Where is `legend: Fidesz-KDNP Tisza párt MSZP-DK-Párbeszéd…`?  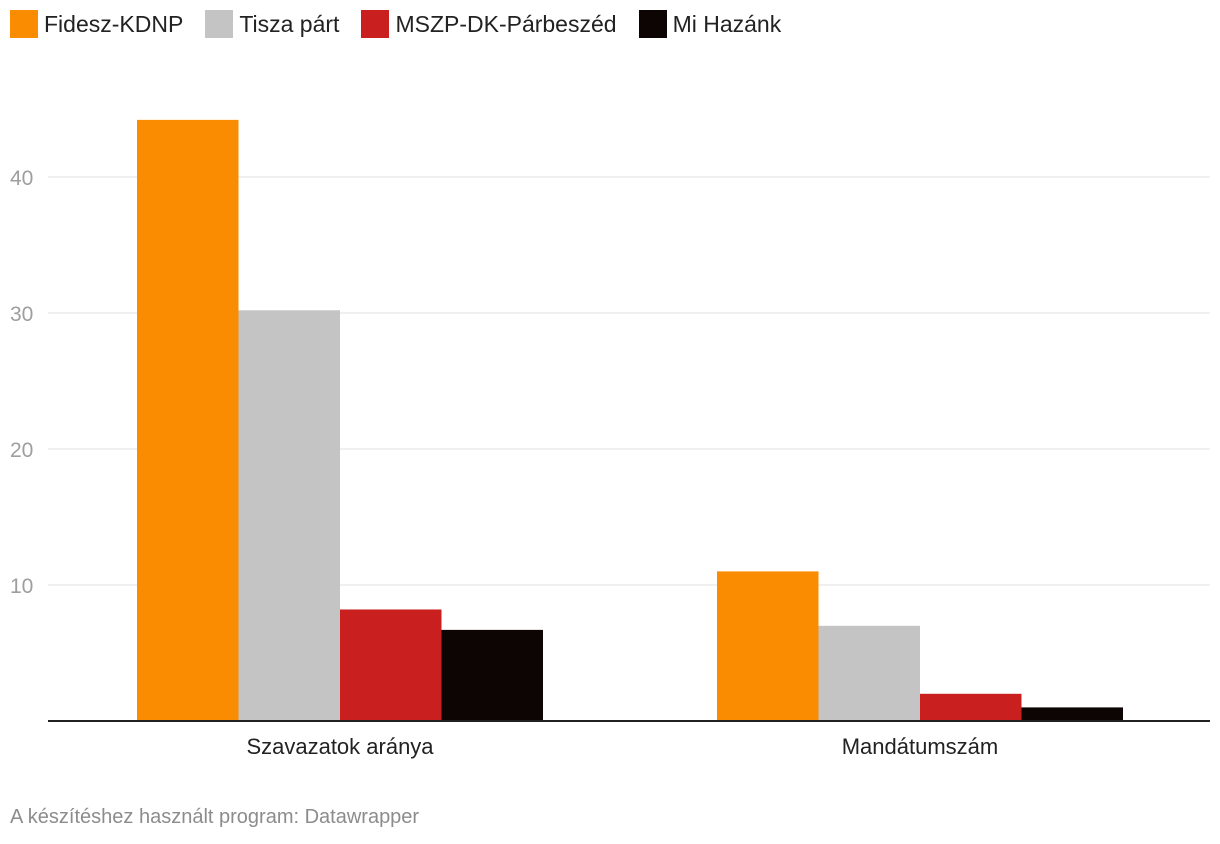 legend: Fidesz-KDNP Tisza párt MSZP-DK-Párbeszéd… is located at coordinates (406, 24).